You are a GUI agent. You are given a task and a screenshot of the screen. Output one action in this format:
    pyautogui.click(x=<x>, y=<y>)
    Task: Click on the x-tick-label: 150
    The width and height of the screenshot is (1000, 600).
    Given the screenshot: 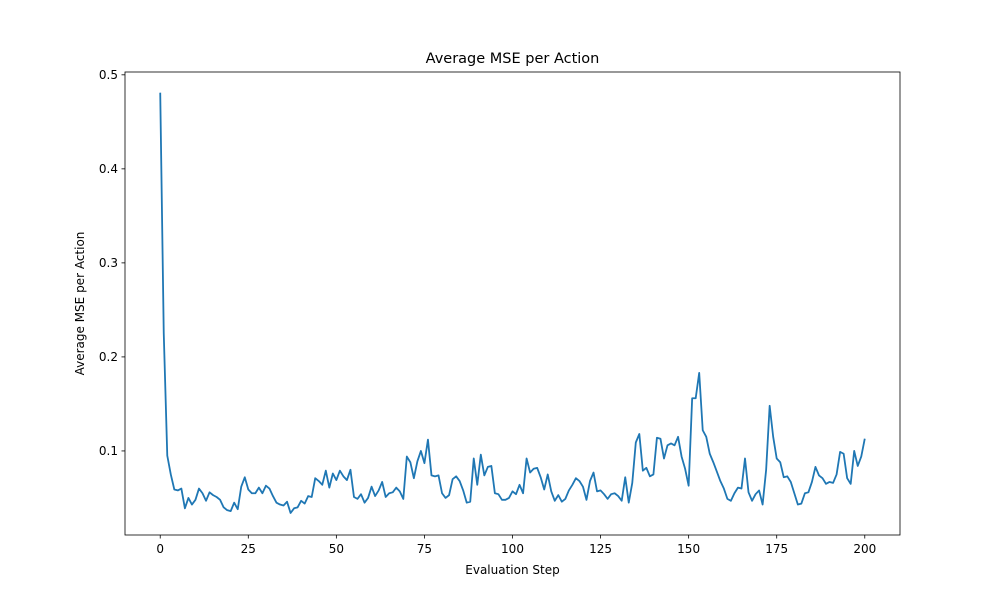 What is the action you would take?
    pyautogui.click(x=688, y=549)
    